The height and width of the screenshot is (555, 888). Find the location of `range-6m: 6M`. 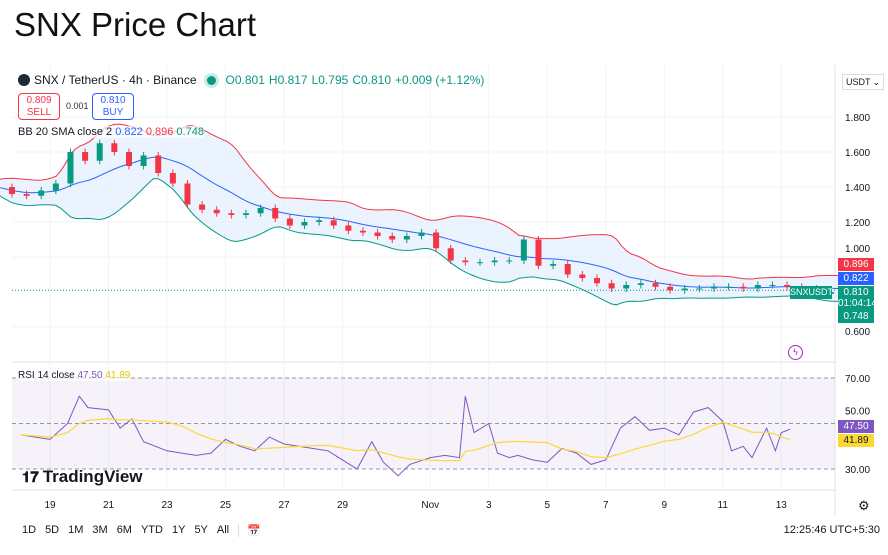

range-6m: 6M is located at coordinates (124, 530).